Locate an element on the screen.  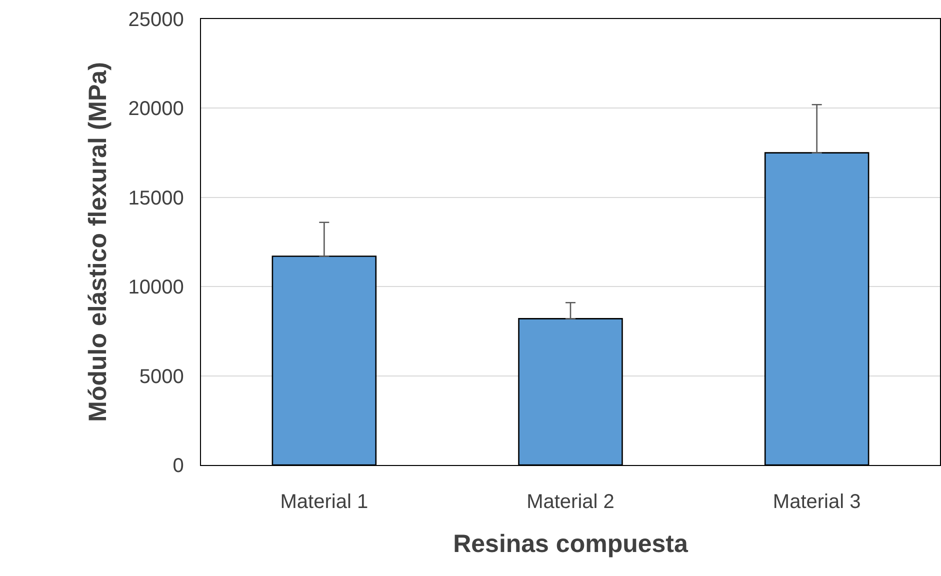
y-tick-label: 15000 is located at coordinates (156, 198).